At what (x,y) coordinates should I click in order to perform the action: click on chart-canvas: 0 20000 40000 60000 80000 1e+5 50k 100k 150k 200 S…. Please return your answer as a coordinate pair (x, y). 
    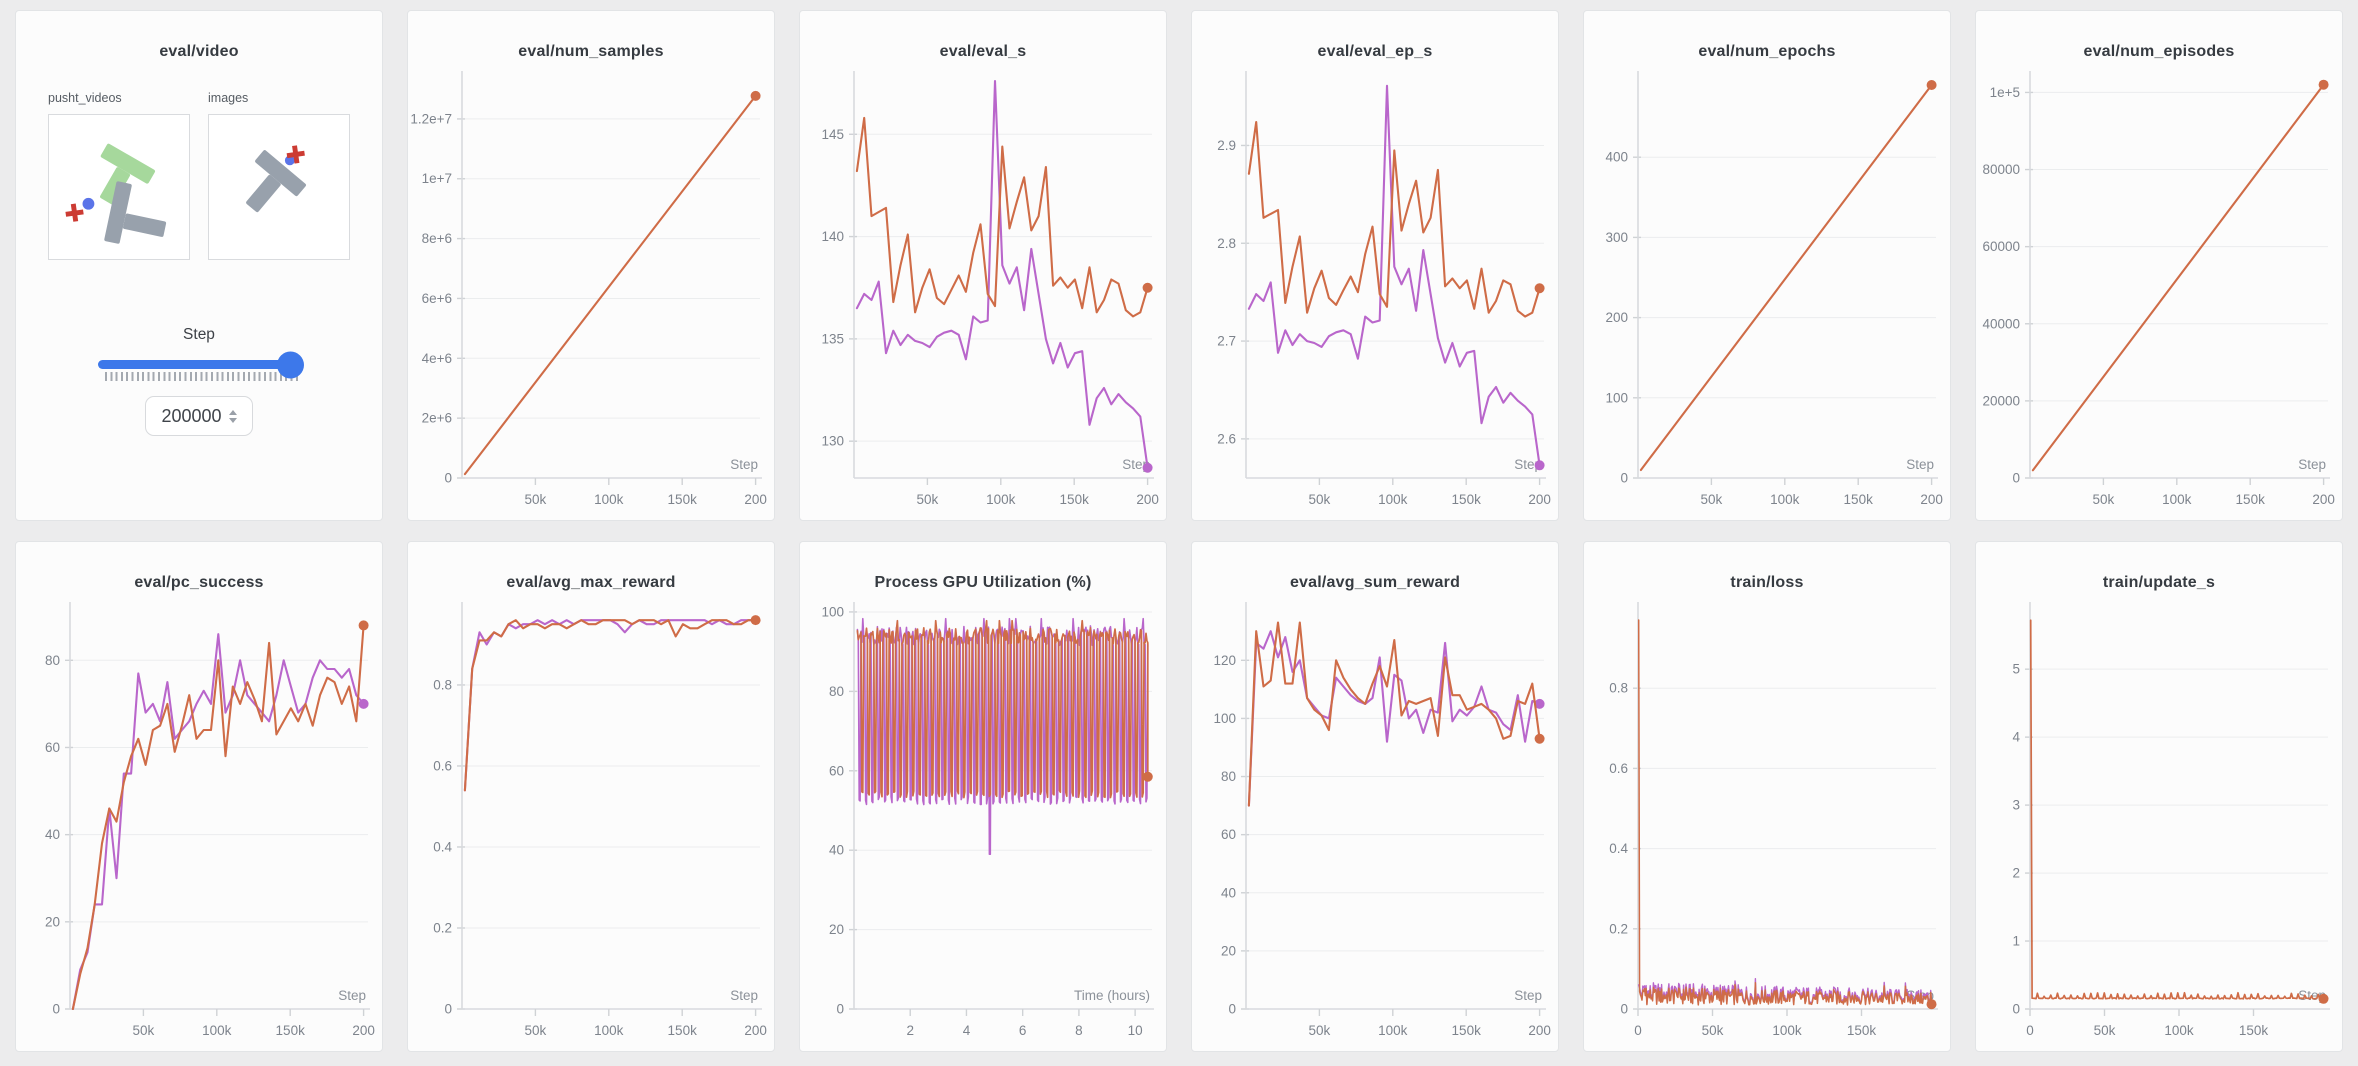
    Looking at the image, I should click on (2159, 290).